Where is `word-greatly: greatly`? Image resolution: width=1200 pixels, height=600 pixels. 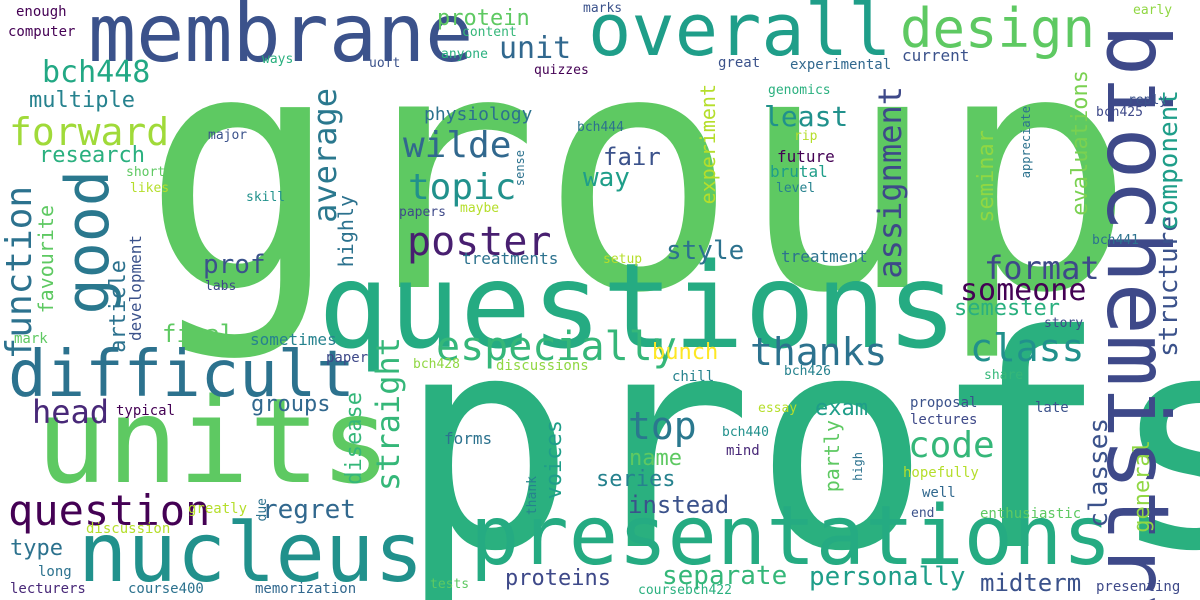 word-greatly: greatly is located at coordinates (218, 509).